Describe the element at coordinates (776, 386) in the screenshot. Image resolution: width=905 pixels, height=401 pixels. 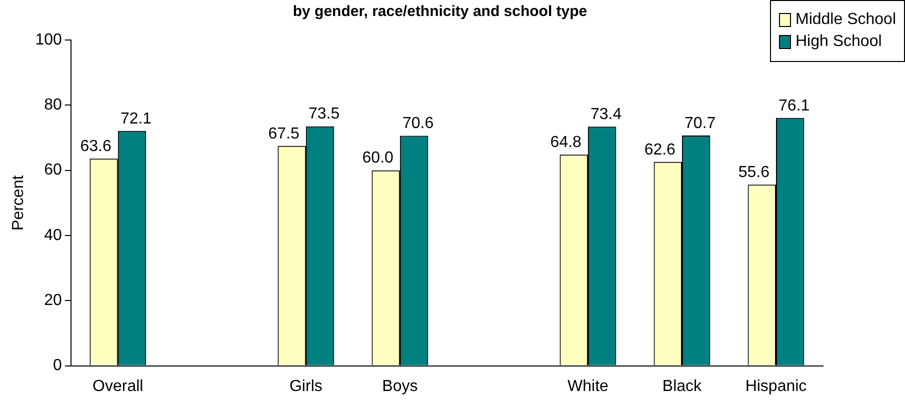
I see `x-tick-label: Hispanic` at that location.